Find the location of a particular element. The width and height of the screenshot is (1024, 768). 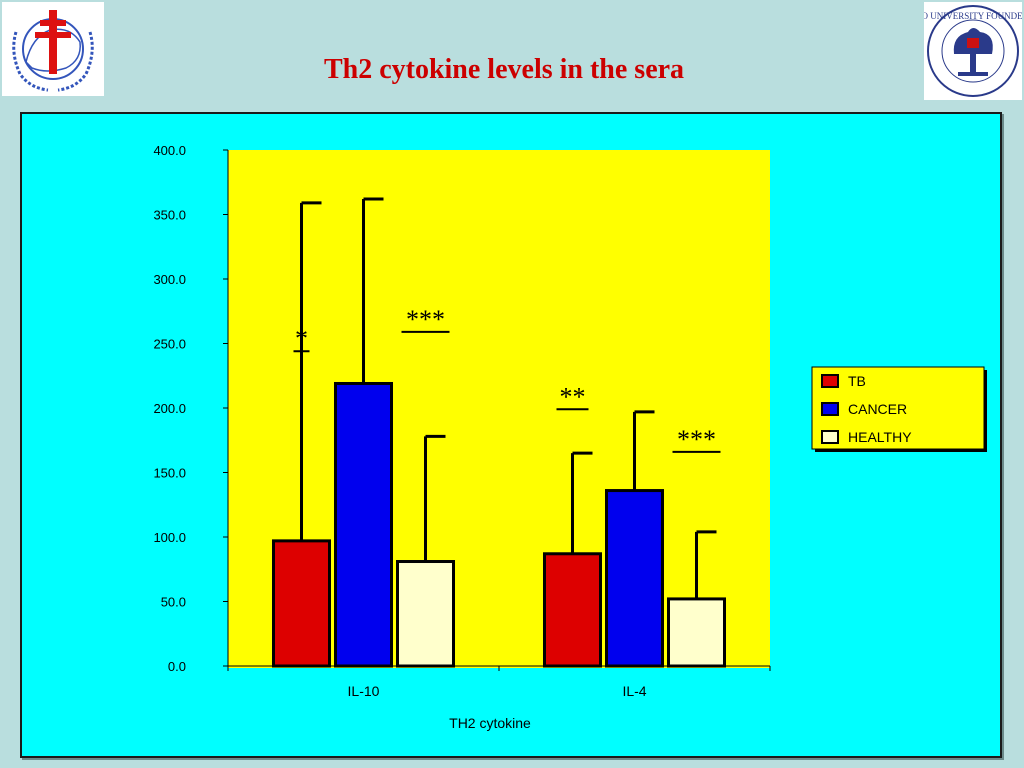

slide-title: Th2 cytokine levels in the sera is located at coordinates (504, 69).